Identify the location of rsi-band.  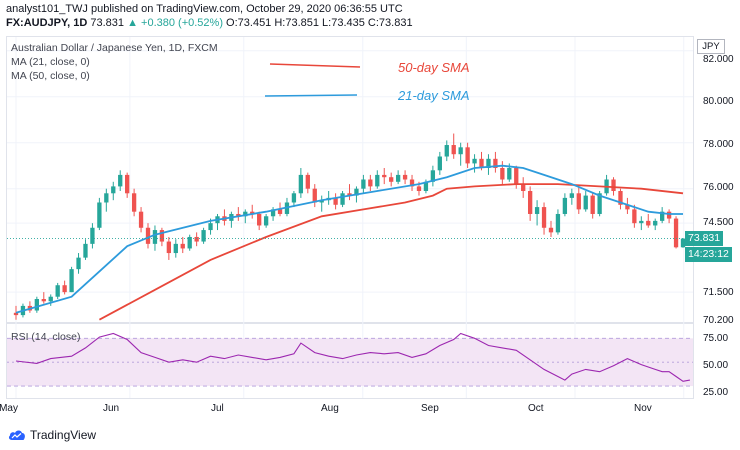
(350, 362).